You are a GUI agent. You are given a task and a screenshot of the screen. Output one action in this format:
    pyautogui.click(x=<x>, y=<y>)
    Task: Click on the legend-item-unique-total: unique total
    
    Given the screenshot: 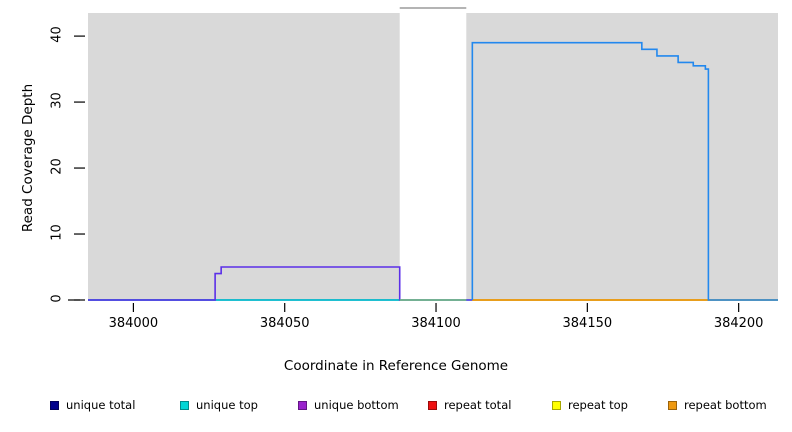 What is the action you would take?
    pyautogui.click(x=92, y=405)
    